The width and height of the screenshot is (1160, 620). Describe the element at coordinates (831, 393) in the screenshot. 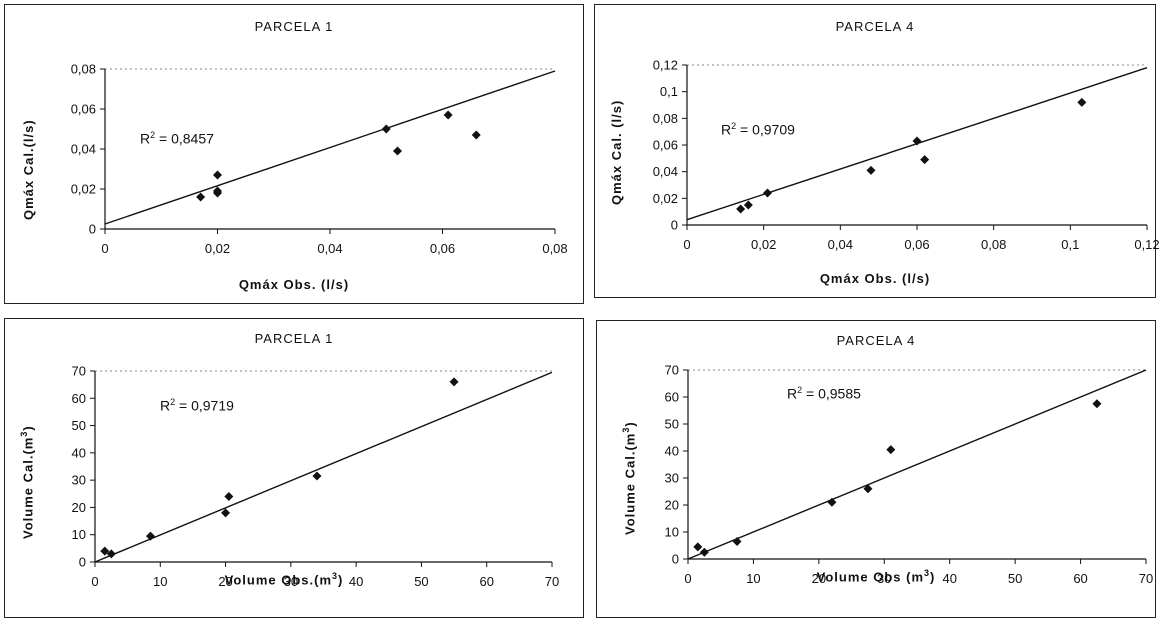

I see `r-squared-value: = 0,9585` at that location.